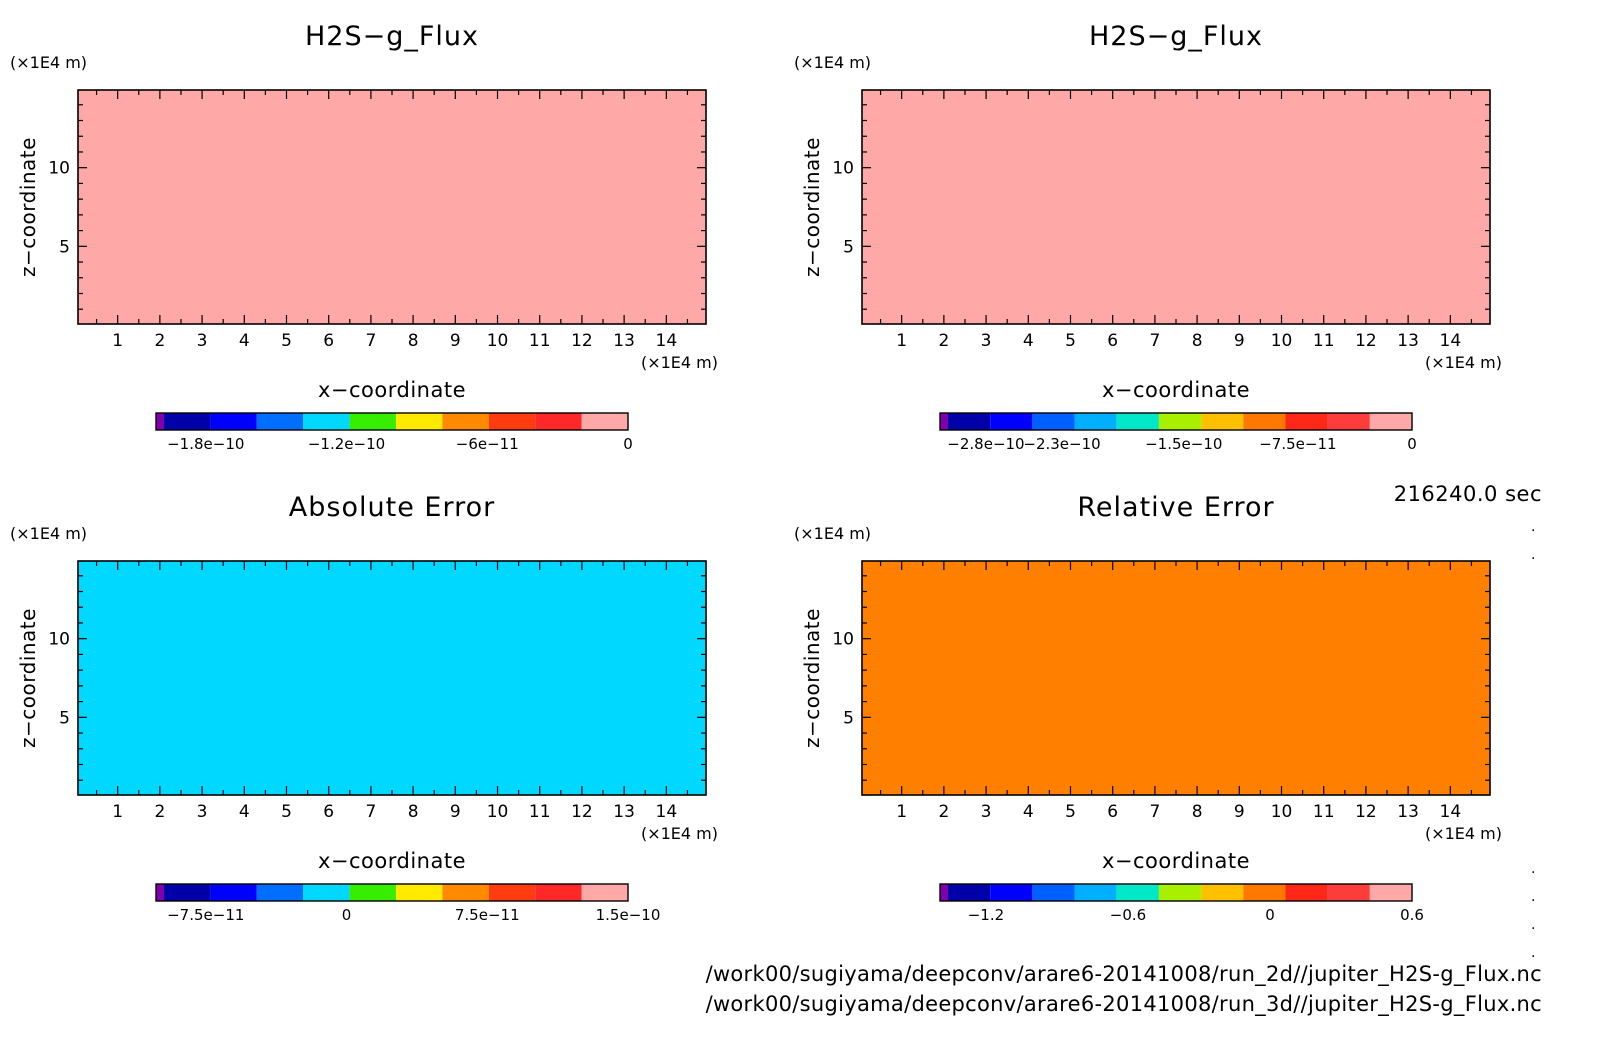 The width and height of the screenshot is (1604, 1054). What do you see at coordinates (455, 341) in the screenshot?
I see `x-tick-label: 9` at bounding box center [455, 341].